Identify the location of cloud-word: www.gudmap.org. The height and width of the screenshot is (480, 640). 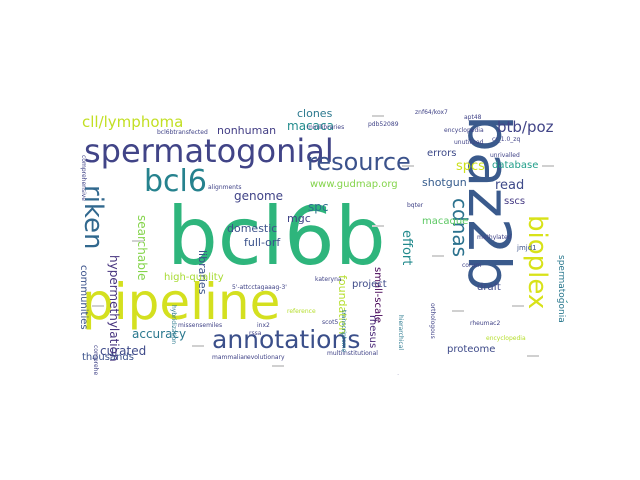
(354, 184).